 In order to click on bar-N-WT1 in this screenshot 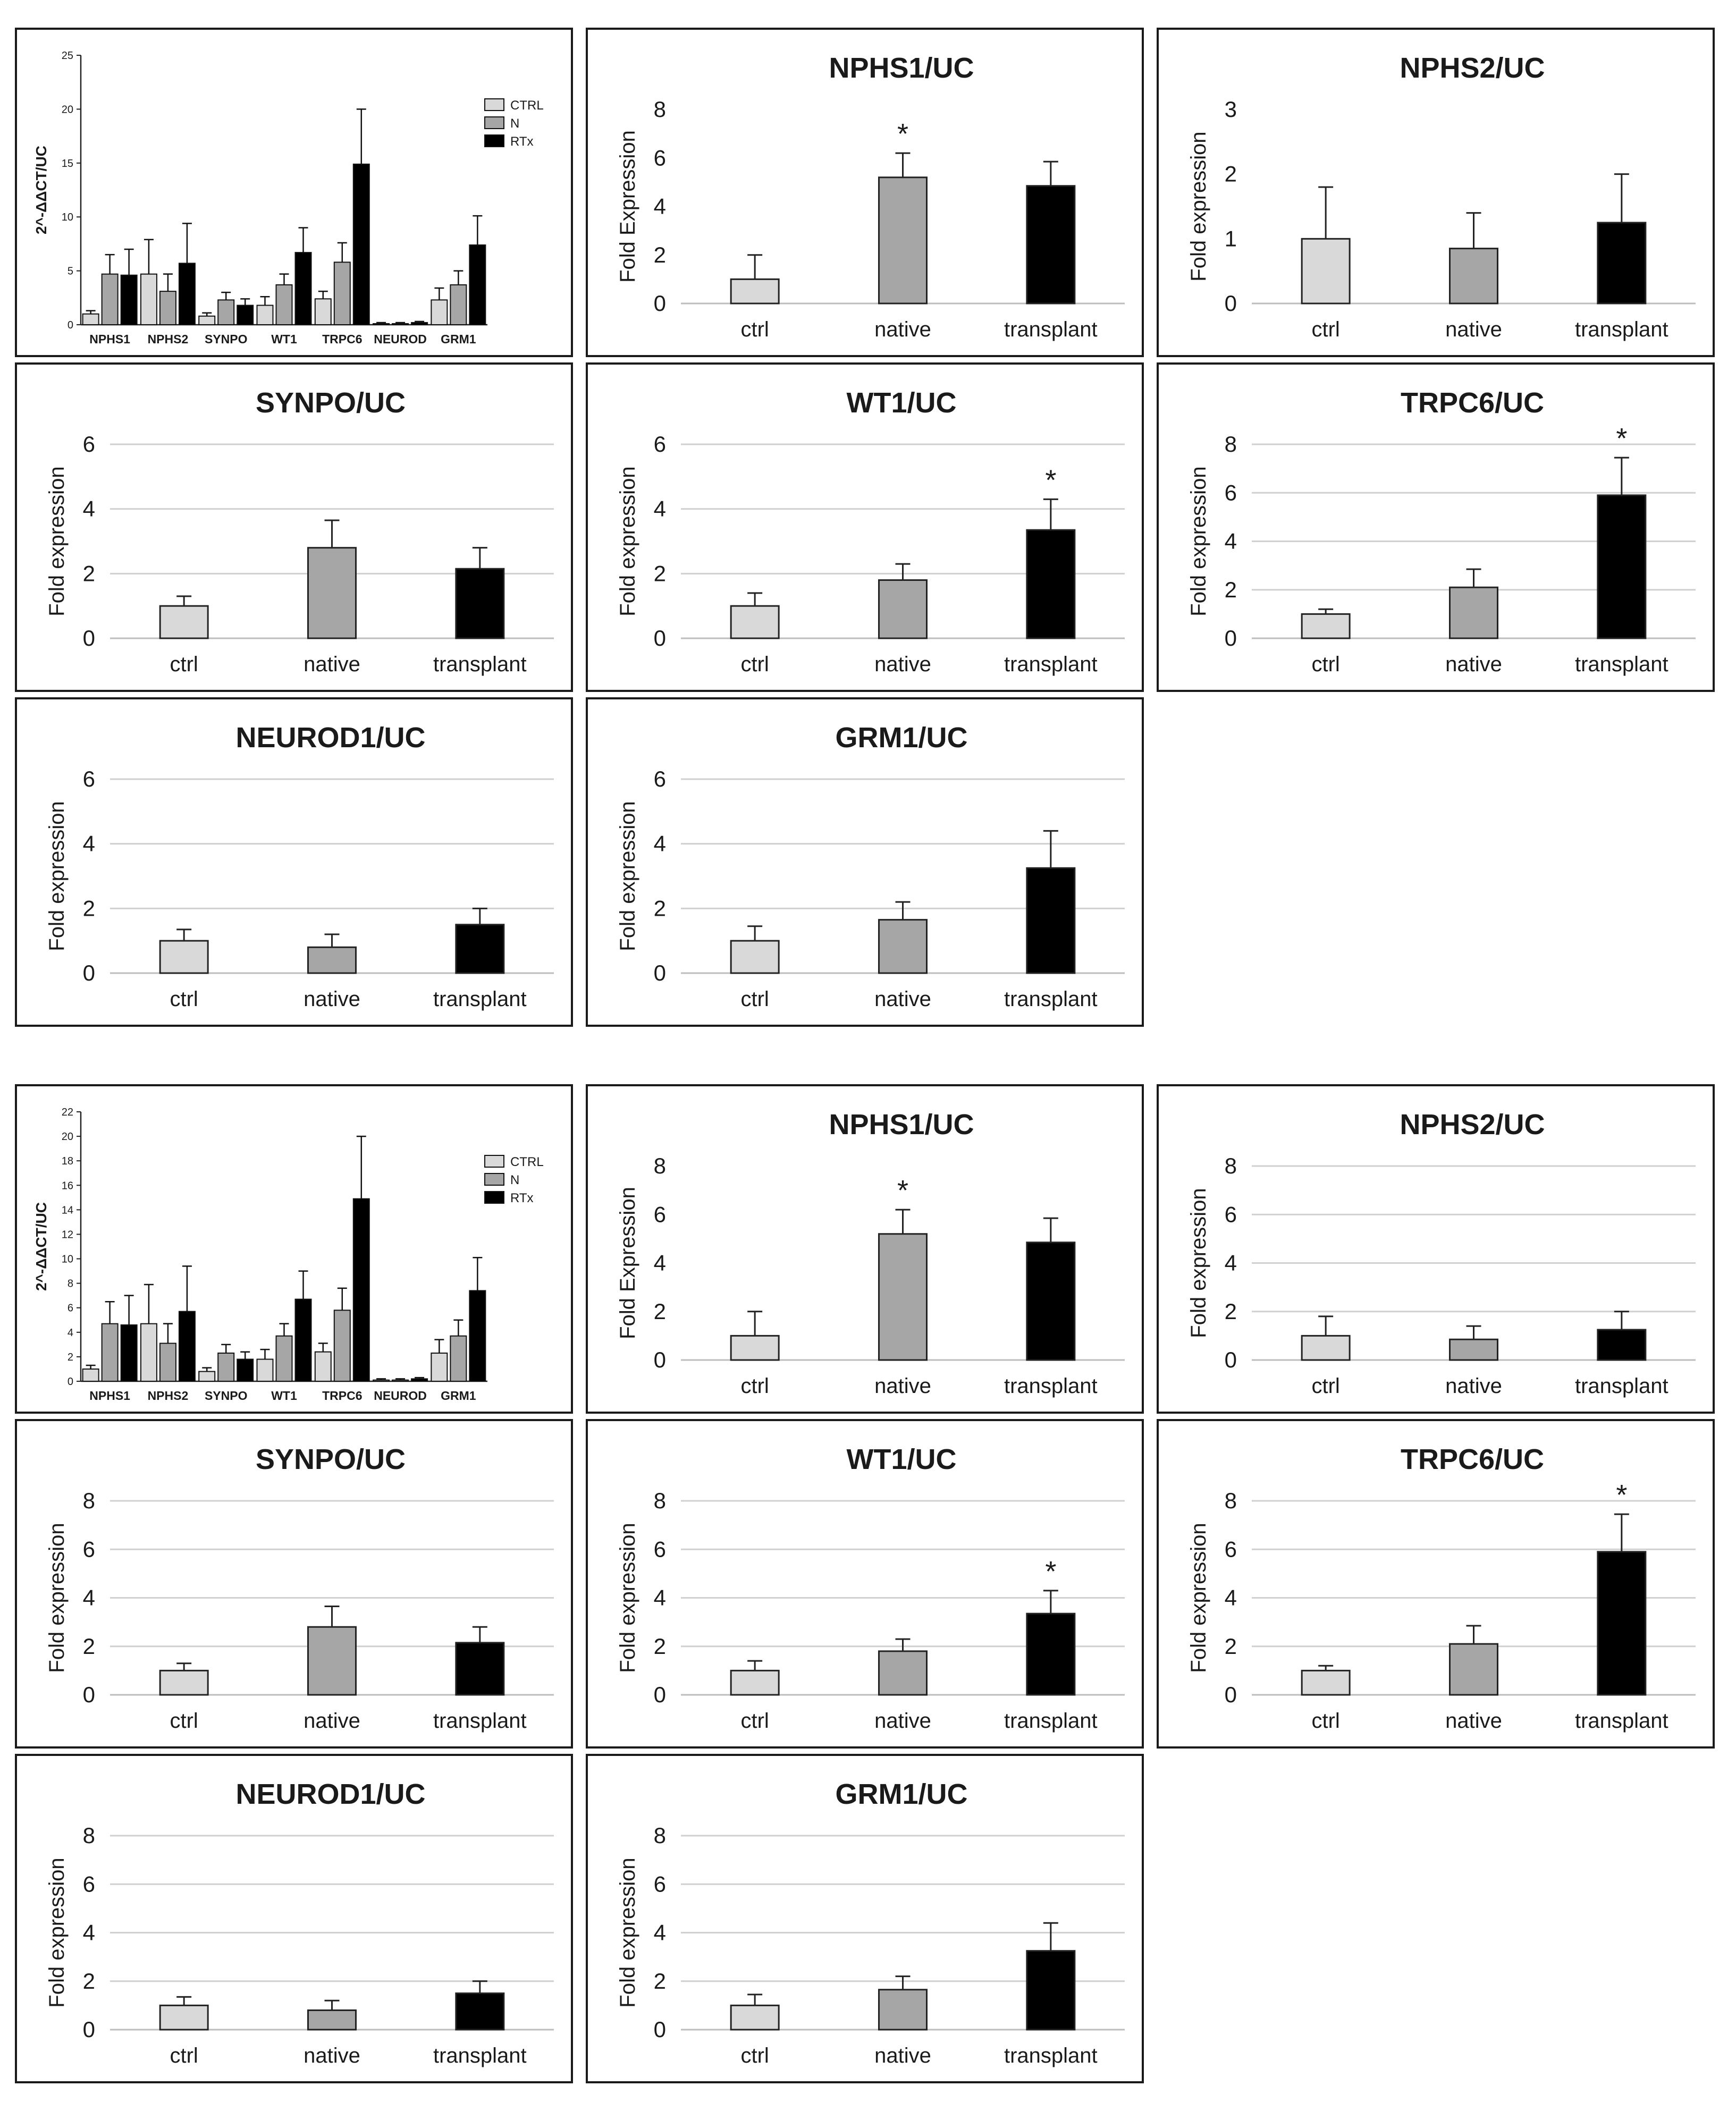, I will do `click(284, 1358)`.